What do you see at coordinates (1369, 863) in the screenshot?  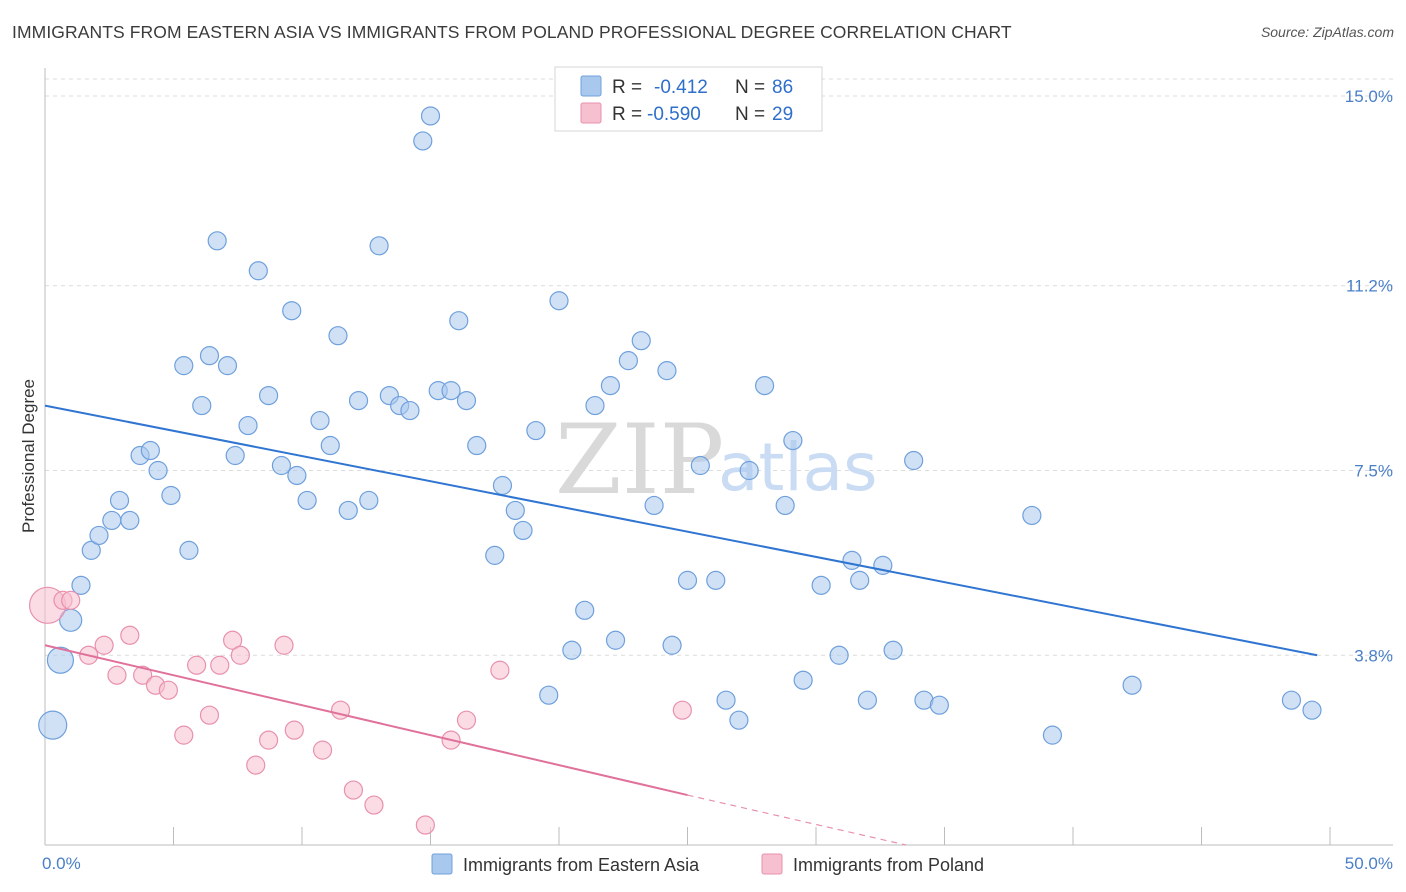 I see `x-tick-label-1: 50.0%` at bounding box center [1369, 863].